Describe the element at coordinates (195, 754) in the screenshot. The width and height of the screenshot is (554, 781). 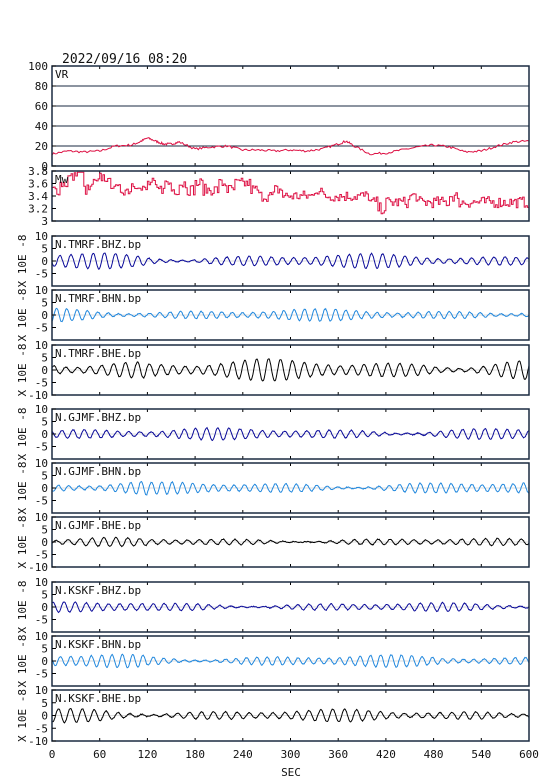
I see `x-tick-label: 180` at that location.